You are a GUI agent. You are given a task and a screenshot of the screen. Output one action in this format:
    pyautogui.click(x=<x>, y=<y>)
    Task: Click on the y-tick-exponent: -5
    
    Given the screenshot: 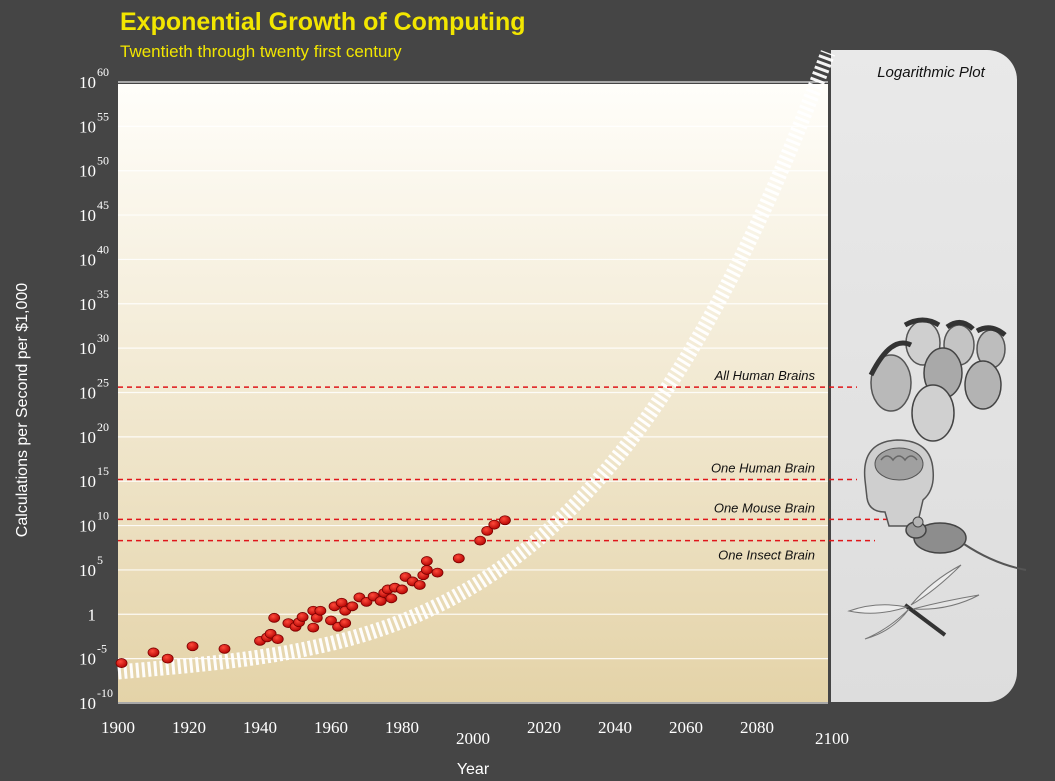 What is the action you would take?
    pyautogui.click(x=102, y=649)
    